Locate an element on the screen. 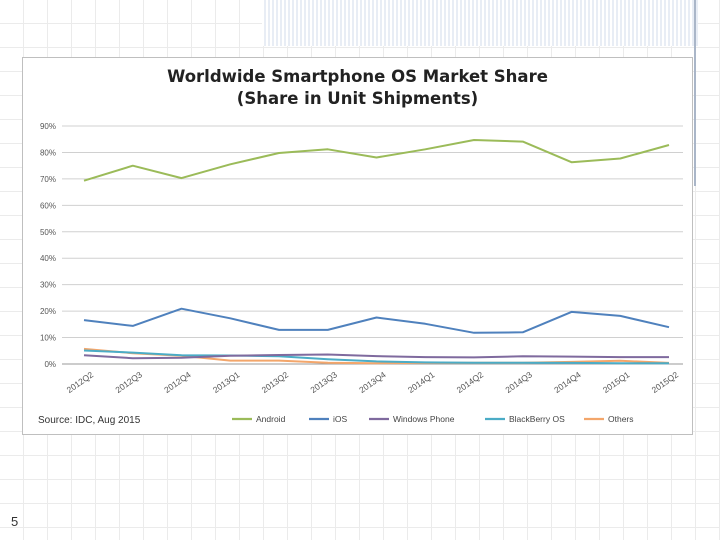  x-tick-label: 2014Q3 is located at coordinates (518, 382).